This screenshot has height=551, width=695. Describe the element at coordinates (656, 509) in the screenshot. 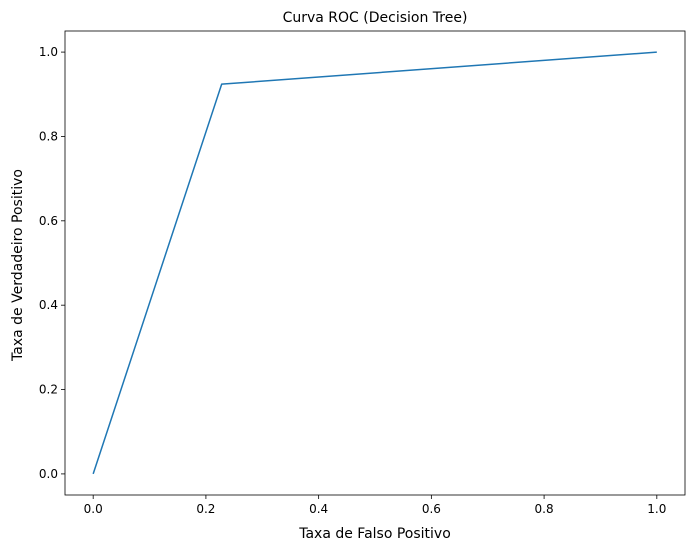

I see `x-tick-label: 1.0` at that location.